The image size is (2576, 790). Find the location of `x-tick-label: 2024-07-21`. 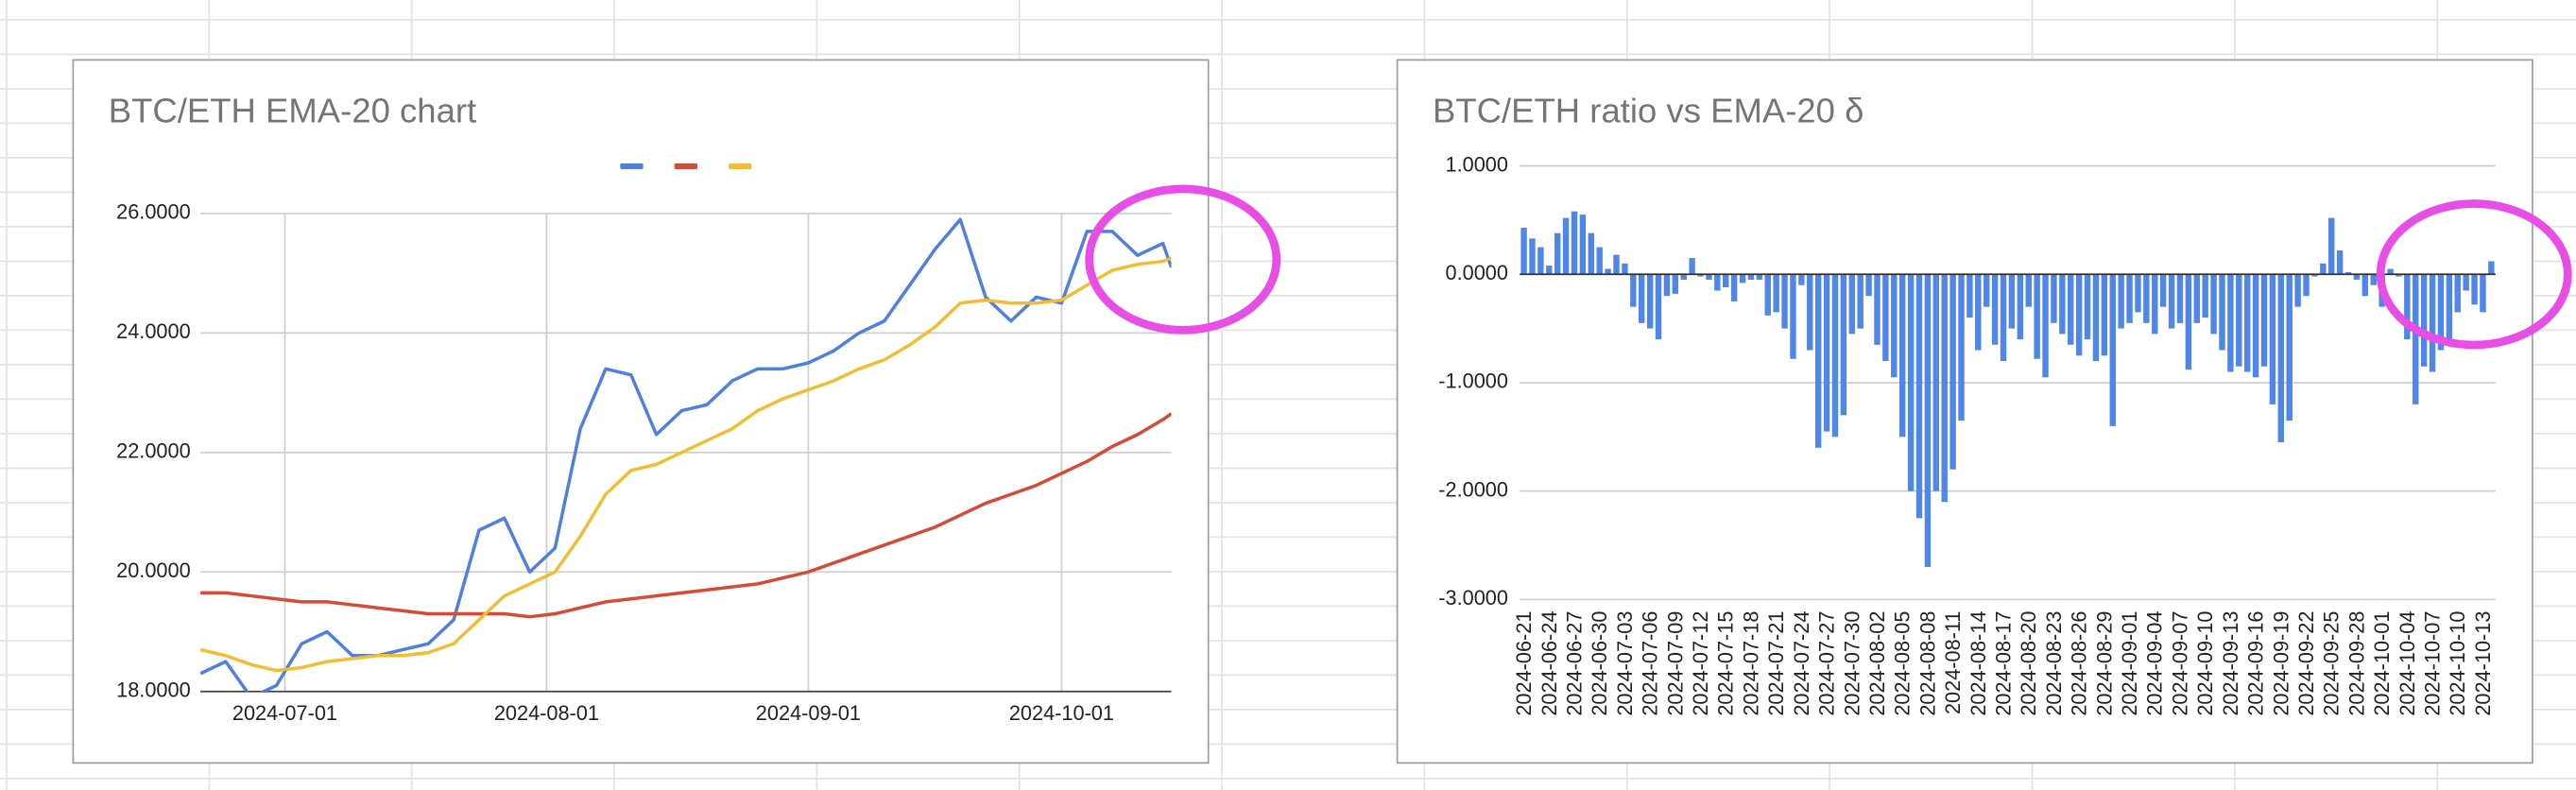

x-tick-label: 2024-07-21 is located at coordinates (1776, 663).